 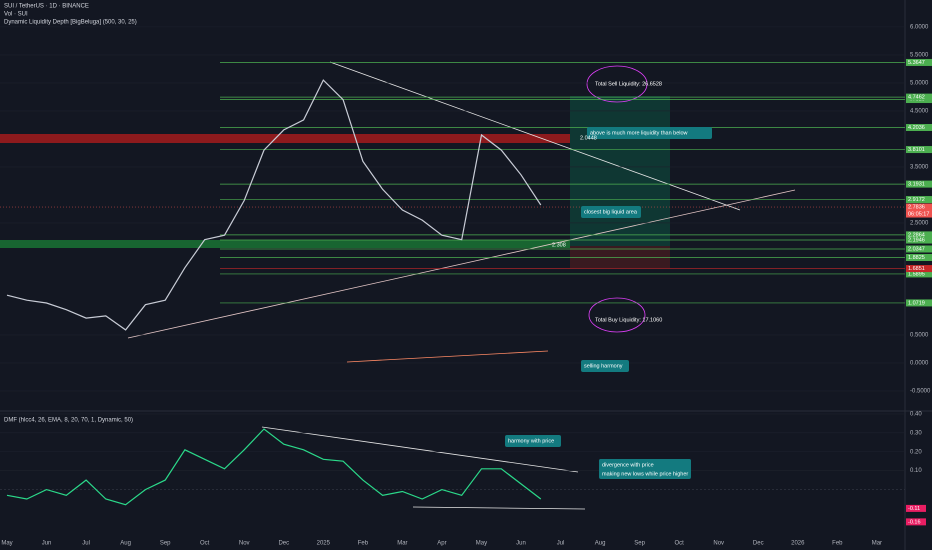 What do you see at coordinates (324, 544) in the screenshot?
I see `x-tick-label: 2025` at bounding box center [324, 544].